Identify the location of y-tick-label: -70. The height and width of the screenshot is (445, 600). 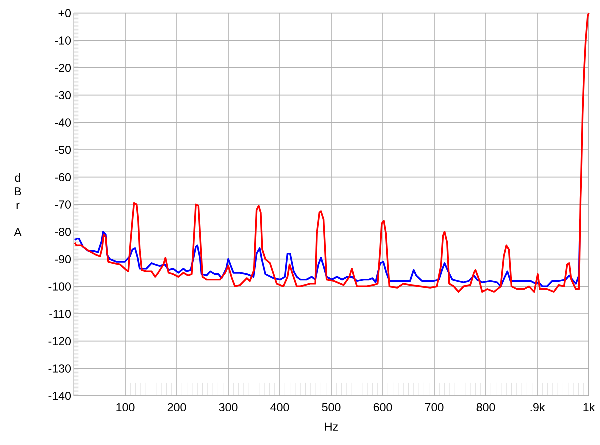
(63, 204).